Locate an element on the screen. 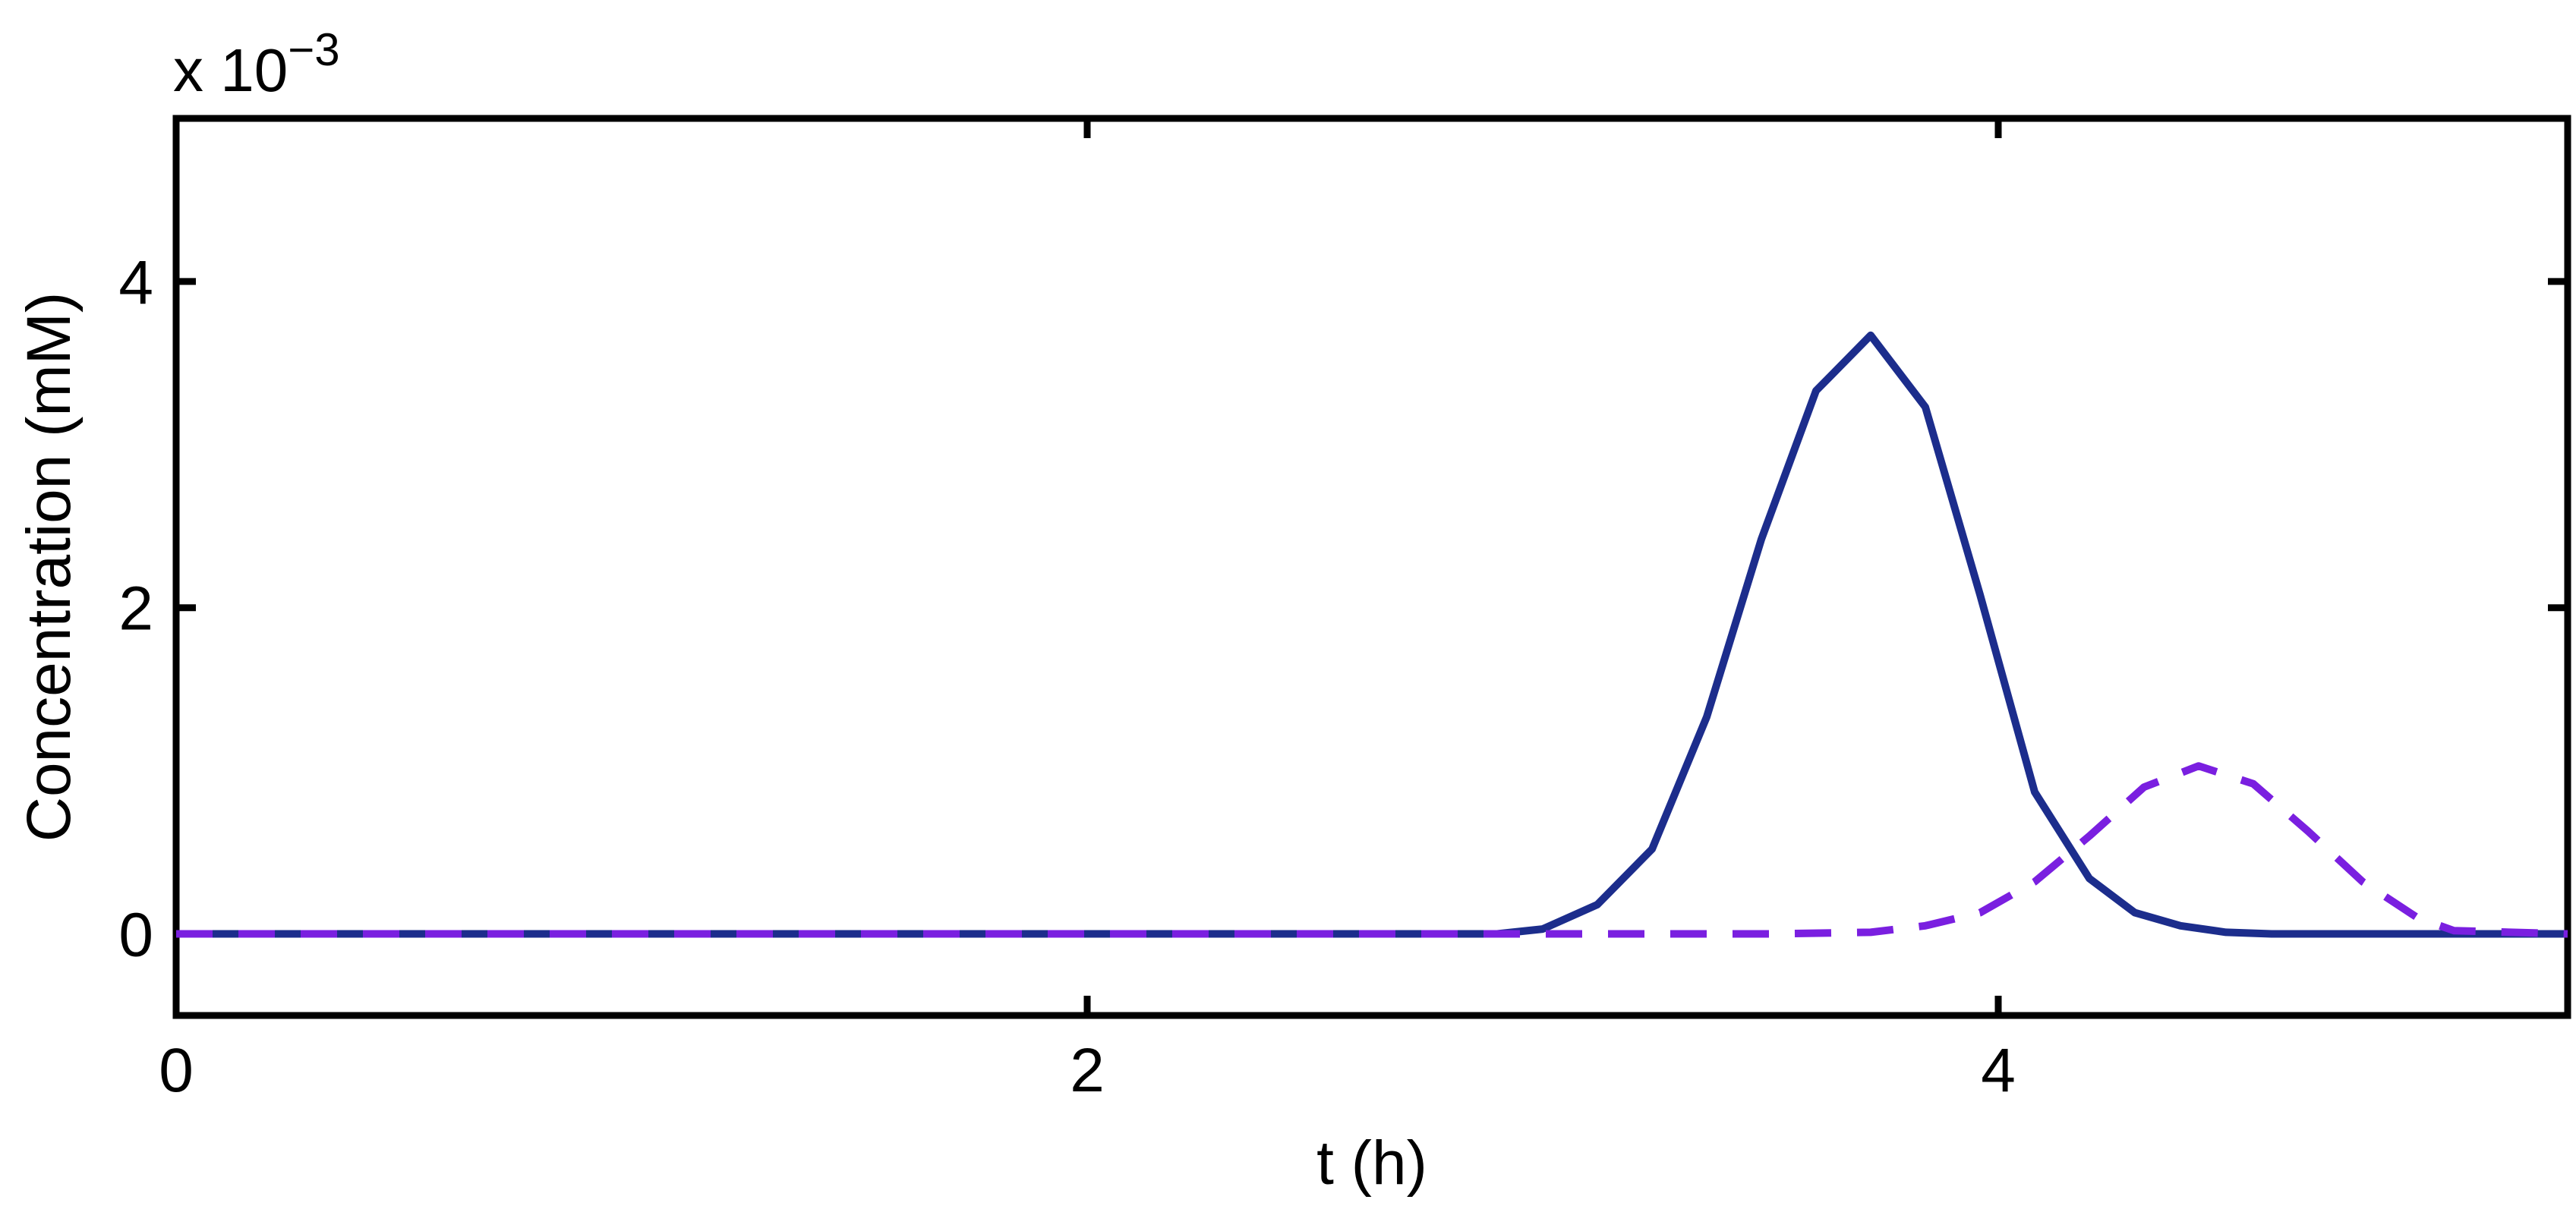 This screenshot has height=1209, width=2576. y-multiplier-base: x 10 is located at coordinates (230, 70).